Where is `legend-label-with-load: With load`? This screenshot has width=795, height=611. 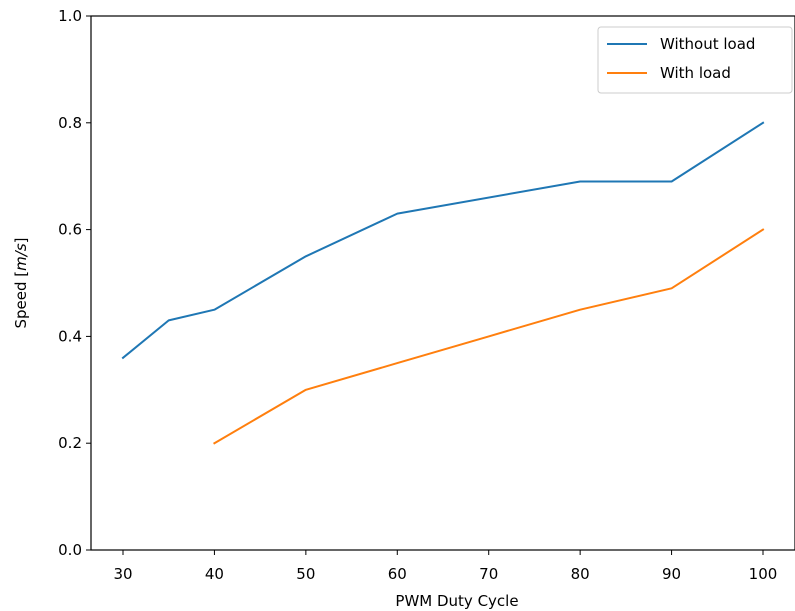 legend-label-with-load: With load is located at coordinates (695, 73).